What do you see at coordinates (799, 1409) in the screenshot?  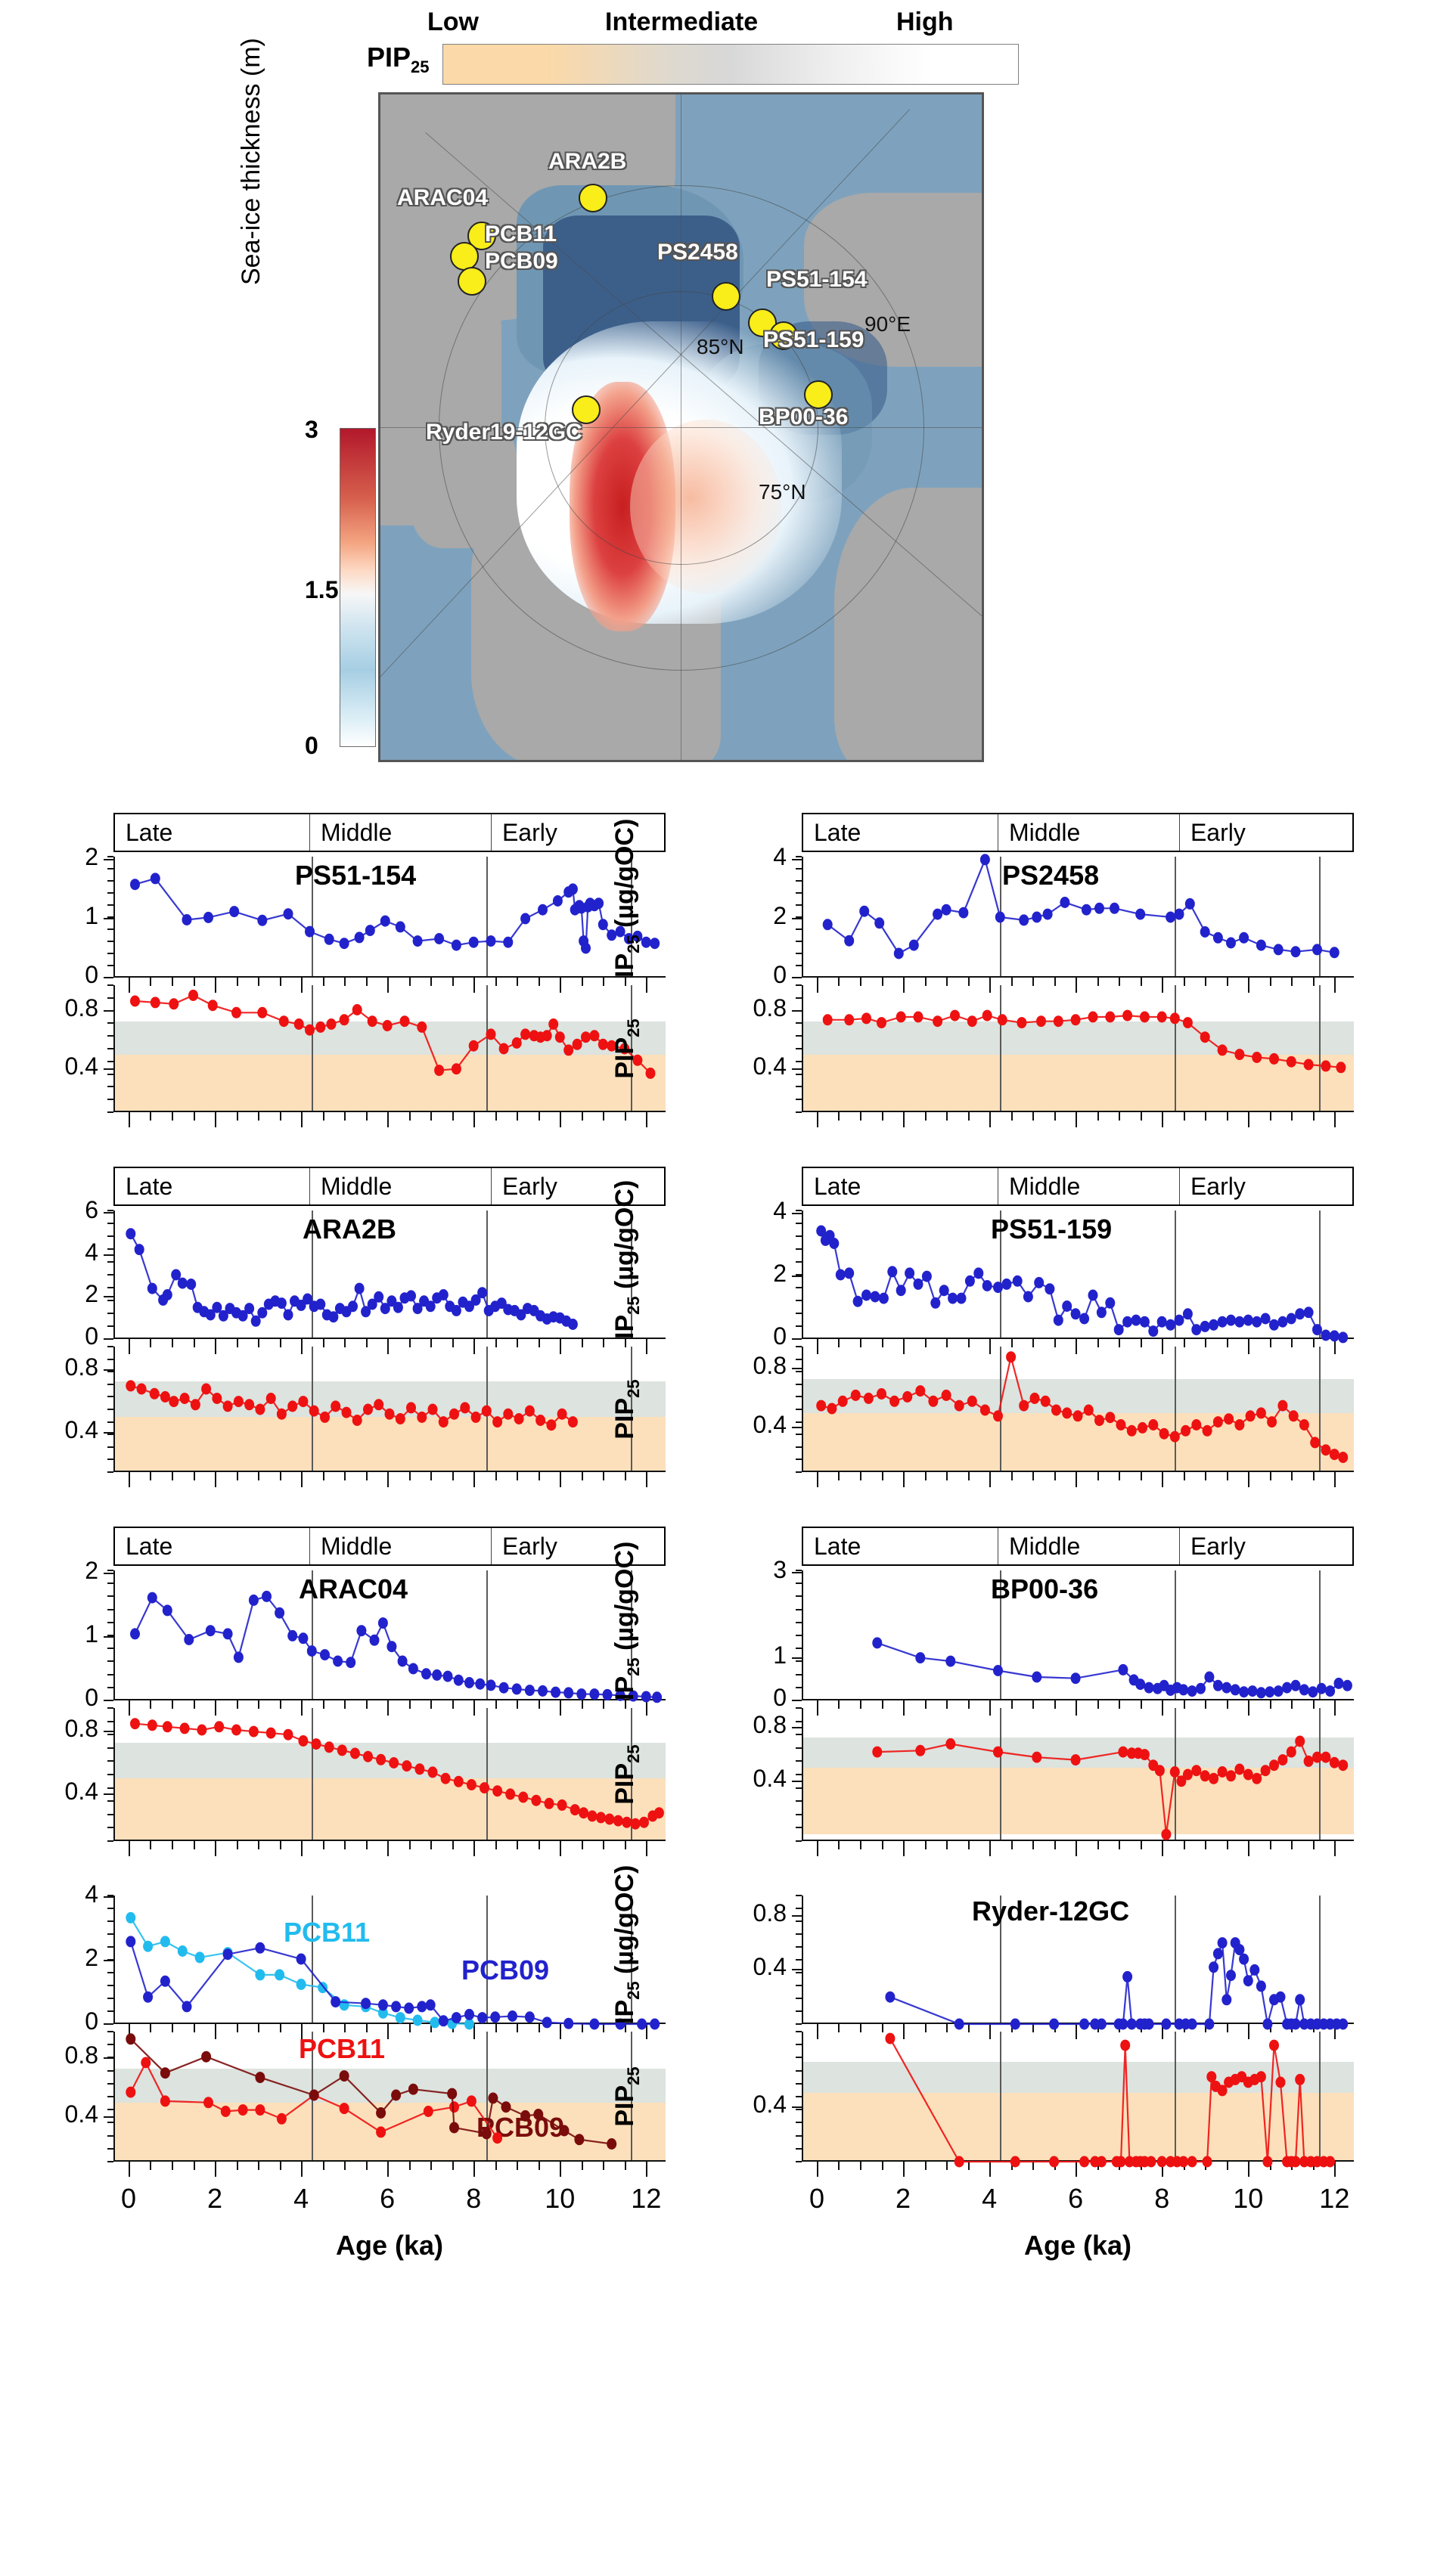 I see `ps51-159-pip25-yminor` at bounding box center [799, 1409].